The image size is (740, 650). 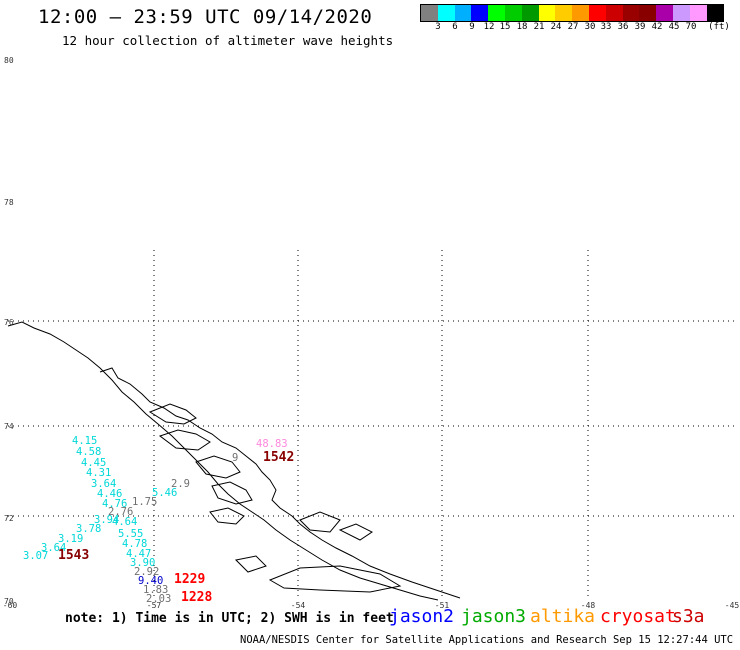 What do you see at coordinates (9, 426) in the screenshot?
I see `latitude-label: 74` at bounding box center [9, 426].